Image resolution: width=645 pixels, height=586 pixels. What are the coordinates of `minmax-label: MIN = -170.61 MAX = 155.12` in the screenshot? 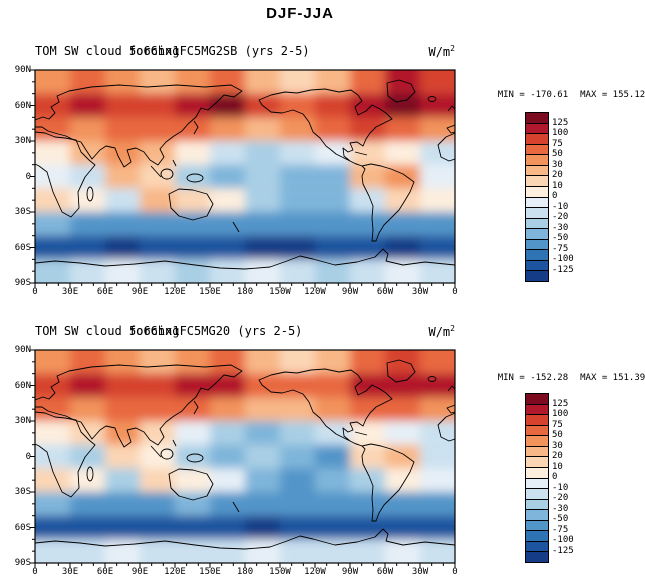 It's located at (560, 95).